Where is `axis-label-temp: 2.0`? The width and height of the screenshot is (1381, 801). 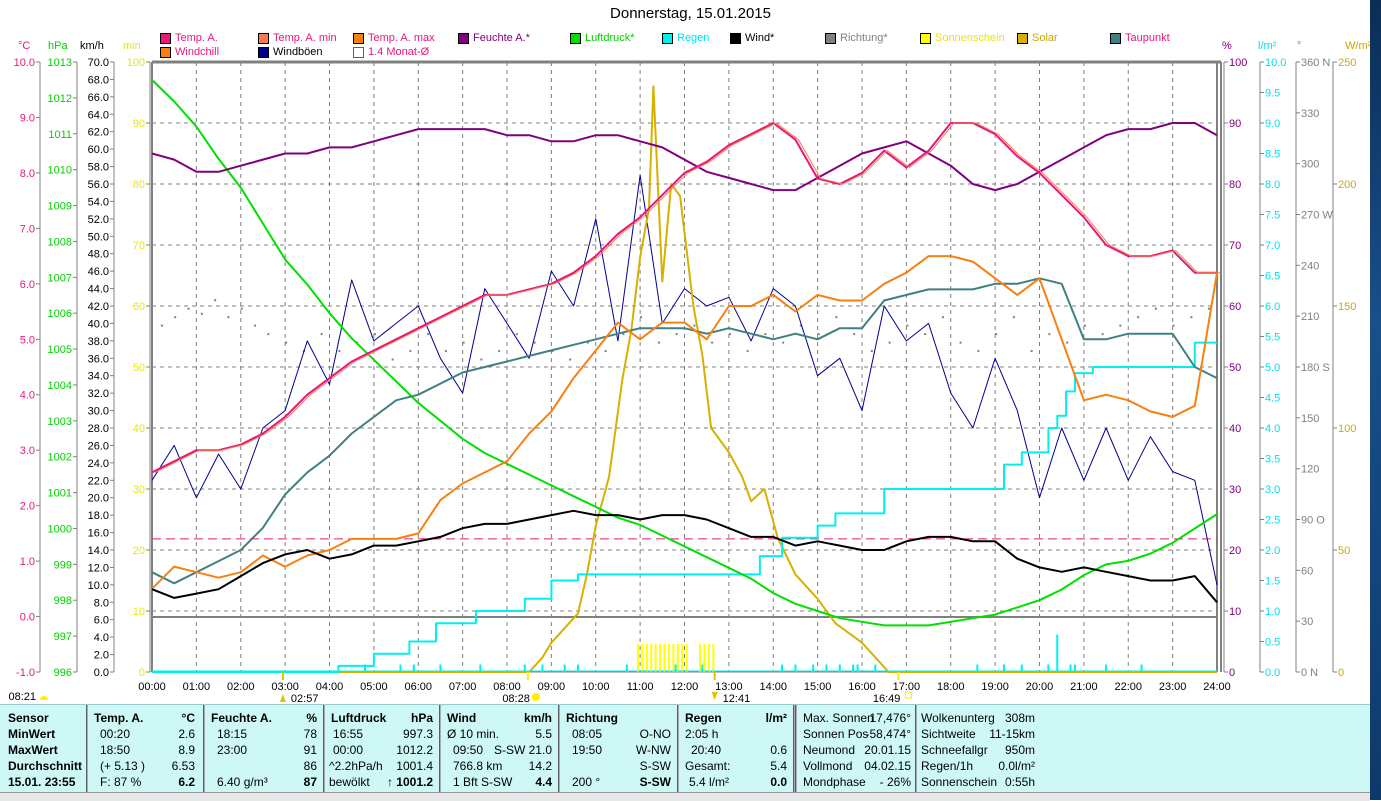
axis-label-temp: 2.0 is located at coordinates (27, 507).